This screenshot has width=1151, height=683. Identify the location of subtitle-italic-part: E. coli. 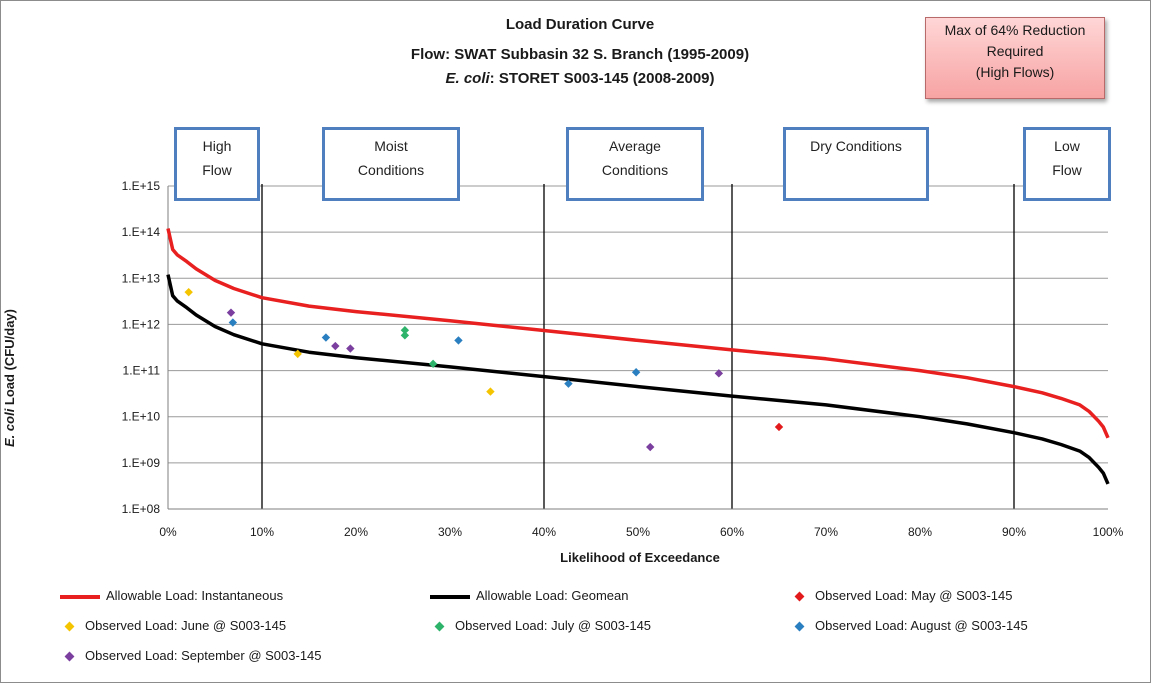
(467, 78).